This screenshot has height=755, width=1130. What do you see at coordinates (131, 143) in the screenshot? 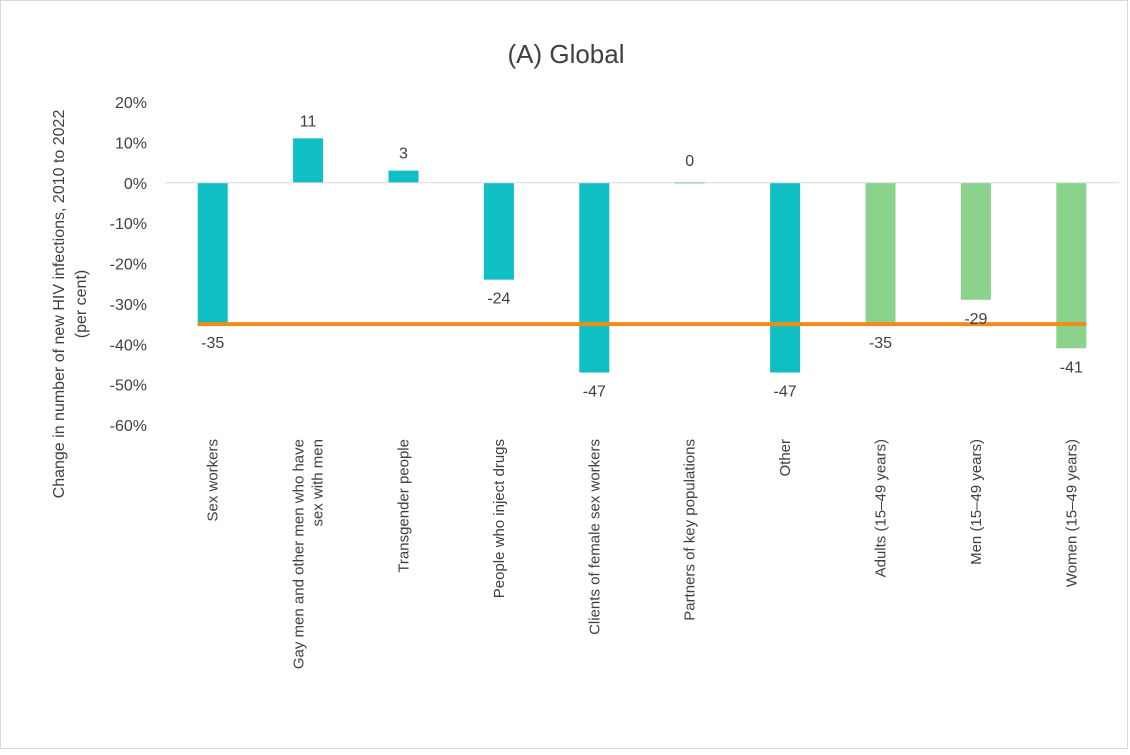
I see `y-tick-label: 10%` at bounding box center [131, 143].